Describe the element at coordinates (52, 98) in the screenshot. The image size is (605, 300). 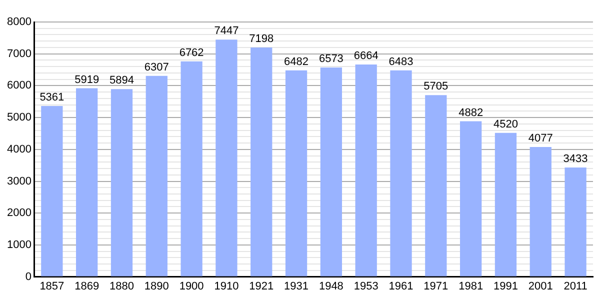
I see `data-label: 5361` at that location.